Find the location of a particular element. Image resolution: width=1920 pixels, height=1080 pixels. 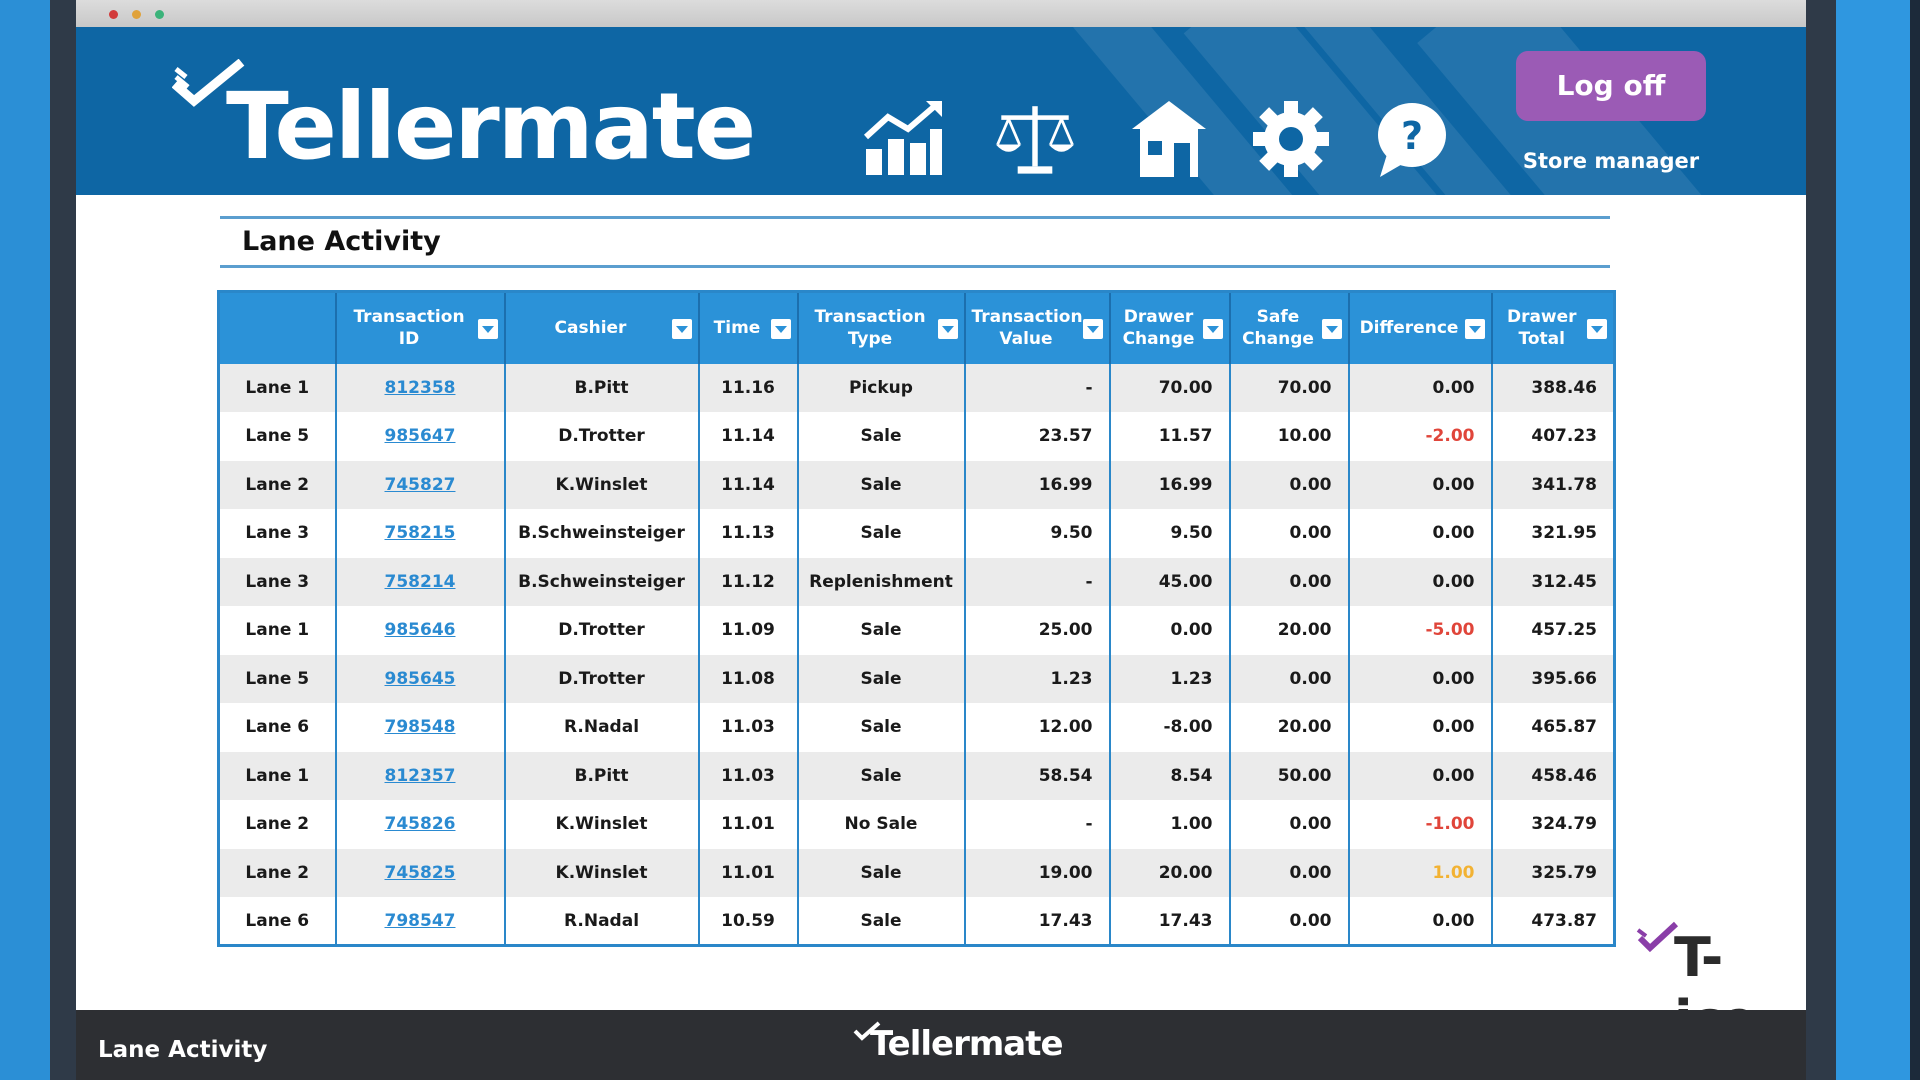

transaction-id-link: 798548 is located at coordinates (420, 727).